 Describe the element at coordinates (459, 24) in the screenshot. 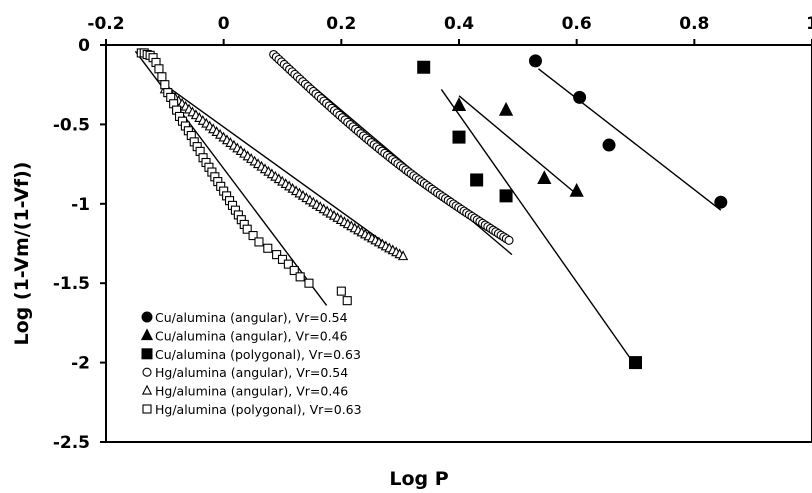

I see `x-tick-label: 0.4` at that location.